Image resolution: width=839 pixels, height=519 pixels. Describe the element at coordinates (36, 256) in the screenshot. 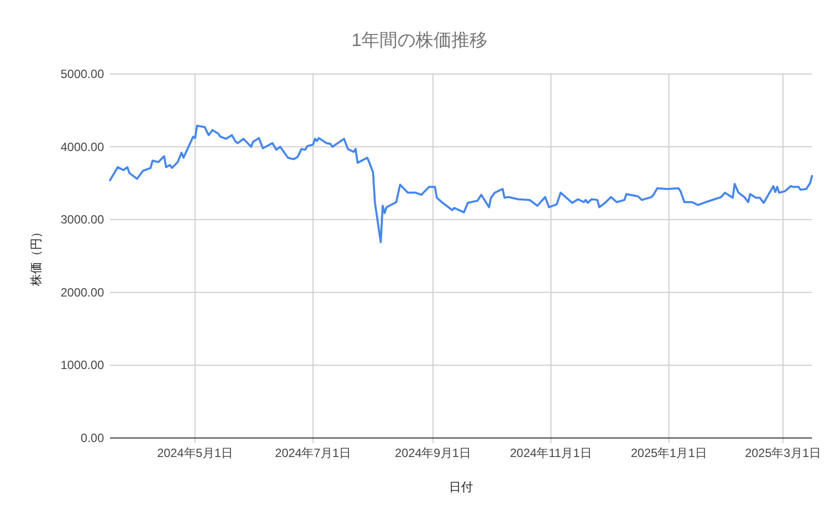

I see `y-axis-title: 株価（円）` at that location.